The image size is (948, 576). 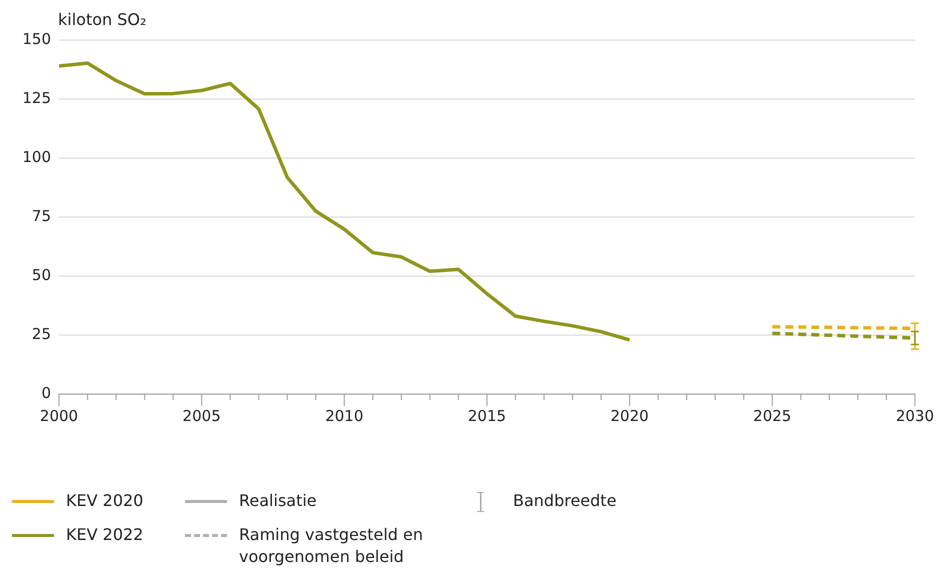 What do you see at coordinates (36, 39) in the screenshot?
I see `y-tick-label: 150` at bounding box center [36, 39].